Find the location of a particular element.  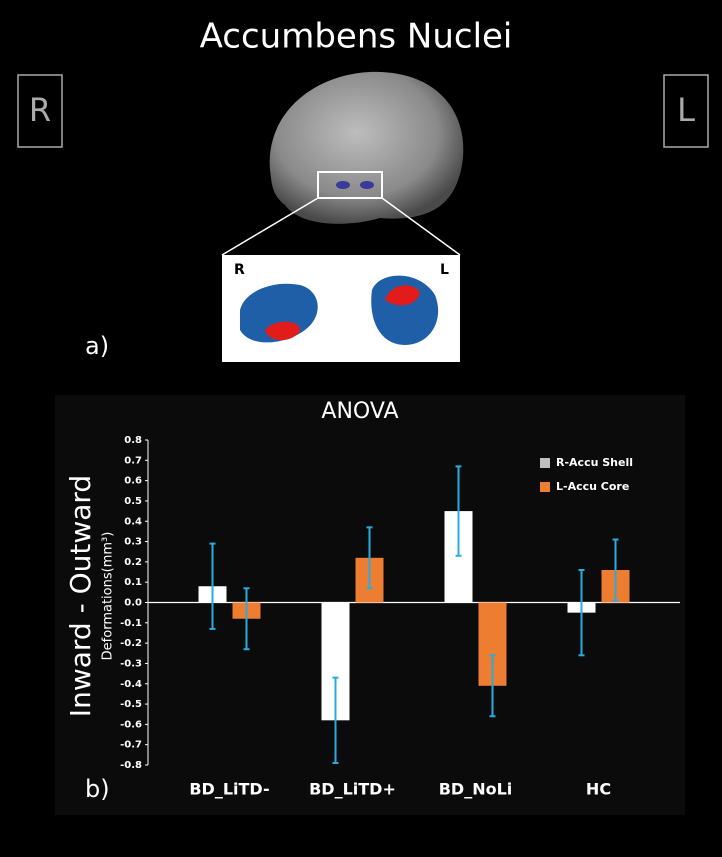

l-box is located at coordinates (686, 111).